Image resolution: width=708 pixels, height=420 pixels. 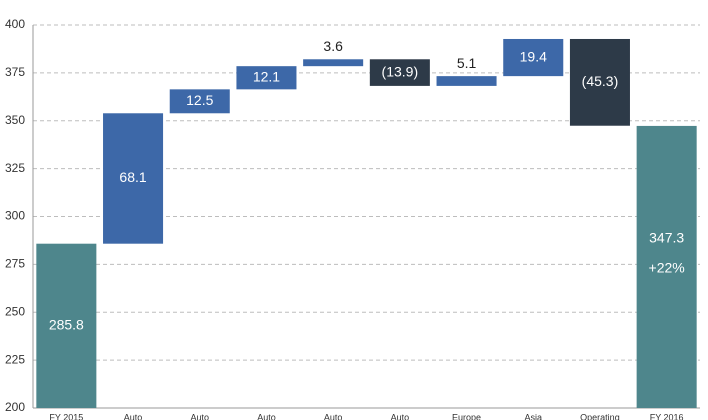 I want to click on y-tick-label: 200, so click(x=15, y=407).